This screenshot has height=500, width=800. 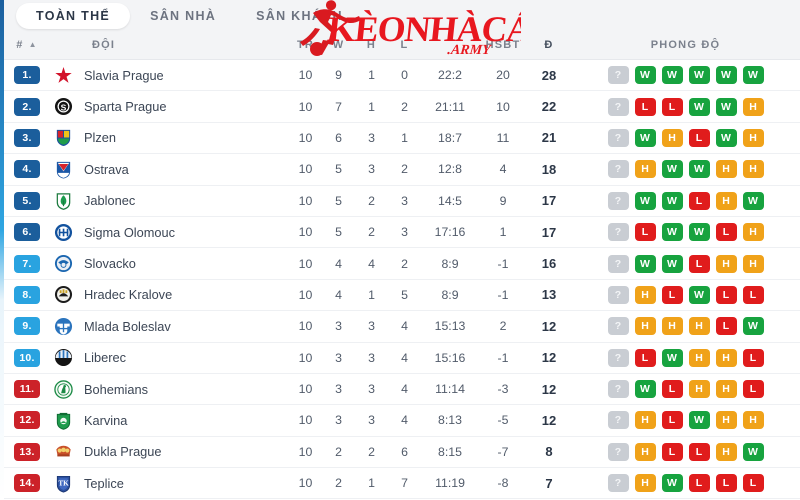 What do you see at coordinates (400, 107) in the screenshot?
I see `table-row: 2. S Sparta Prague 10 7 1 2 21:11 10 22? L L W W H` at bounding box center [400, 107].